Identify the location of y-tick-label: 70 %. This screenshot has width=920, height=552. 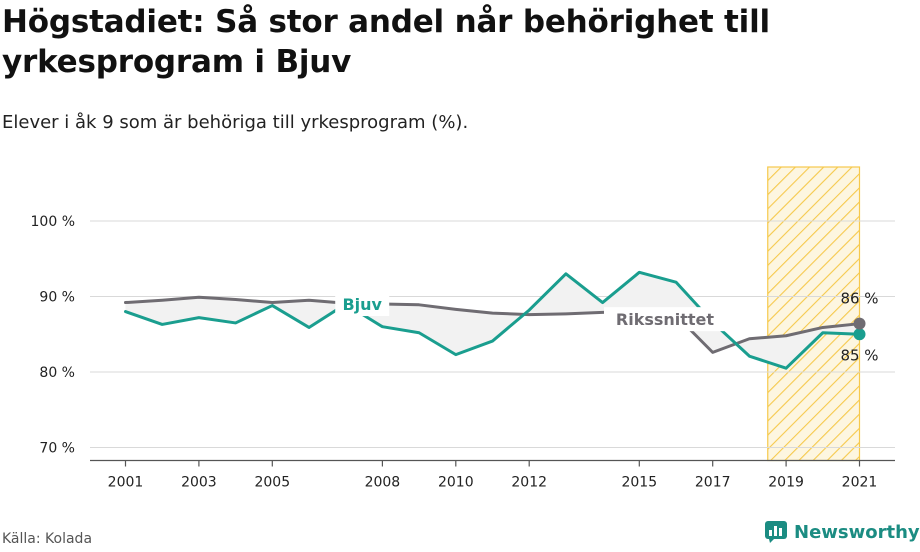
(57, 449).